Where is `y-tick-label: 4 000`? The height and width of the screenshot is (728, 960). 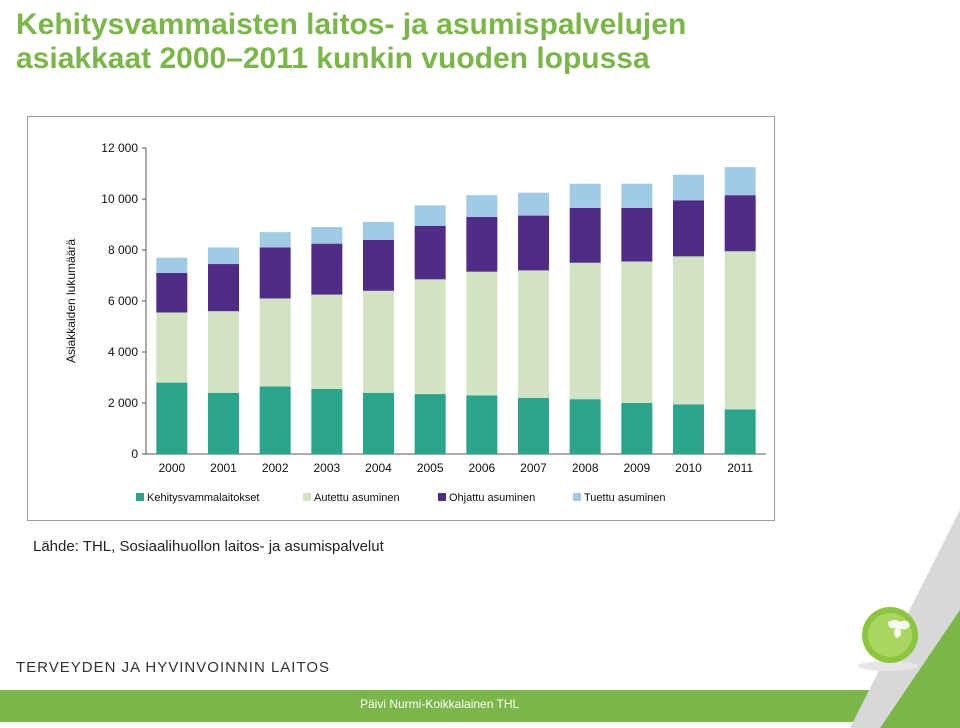
y-tick-label: 4 000 is located at coordinates (123, 352).